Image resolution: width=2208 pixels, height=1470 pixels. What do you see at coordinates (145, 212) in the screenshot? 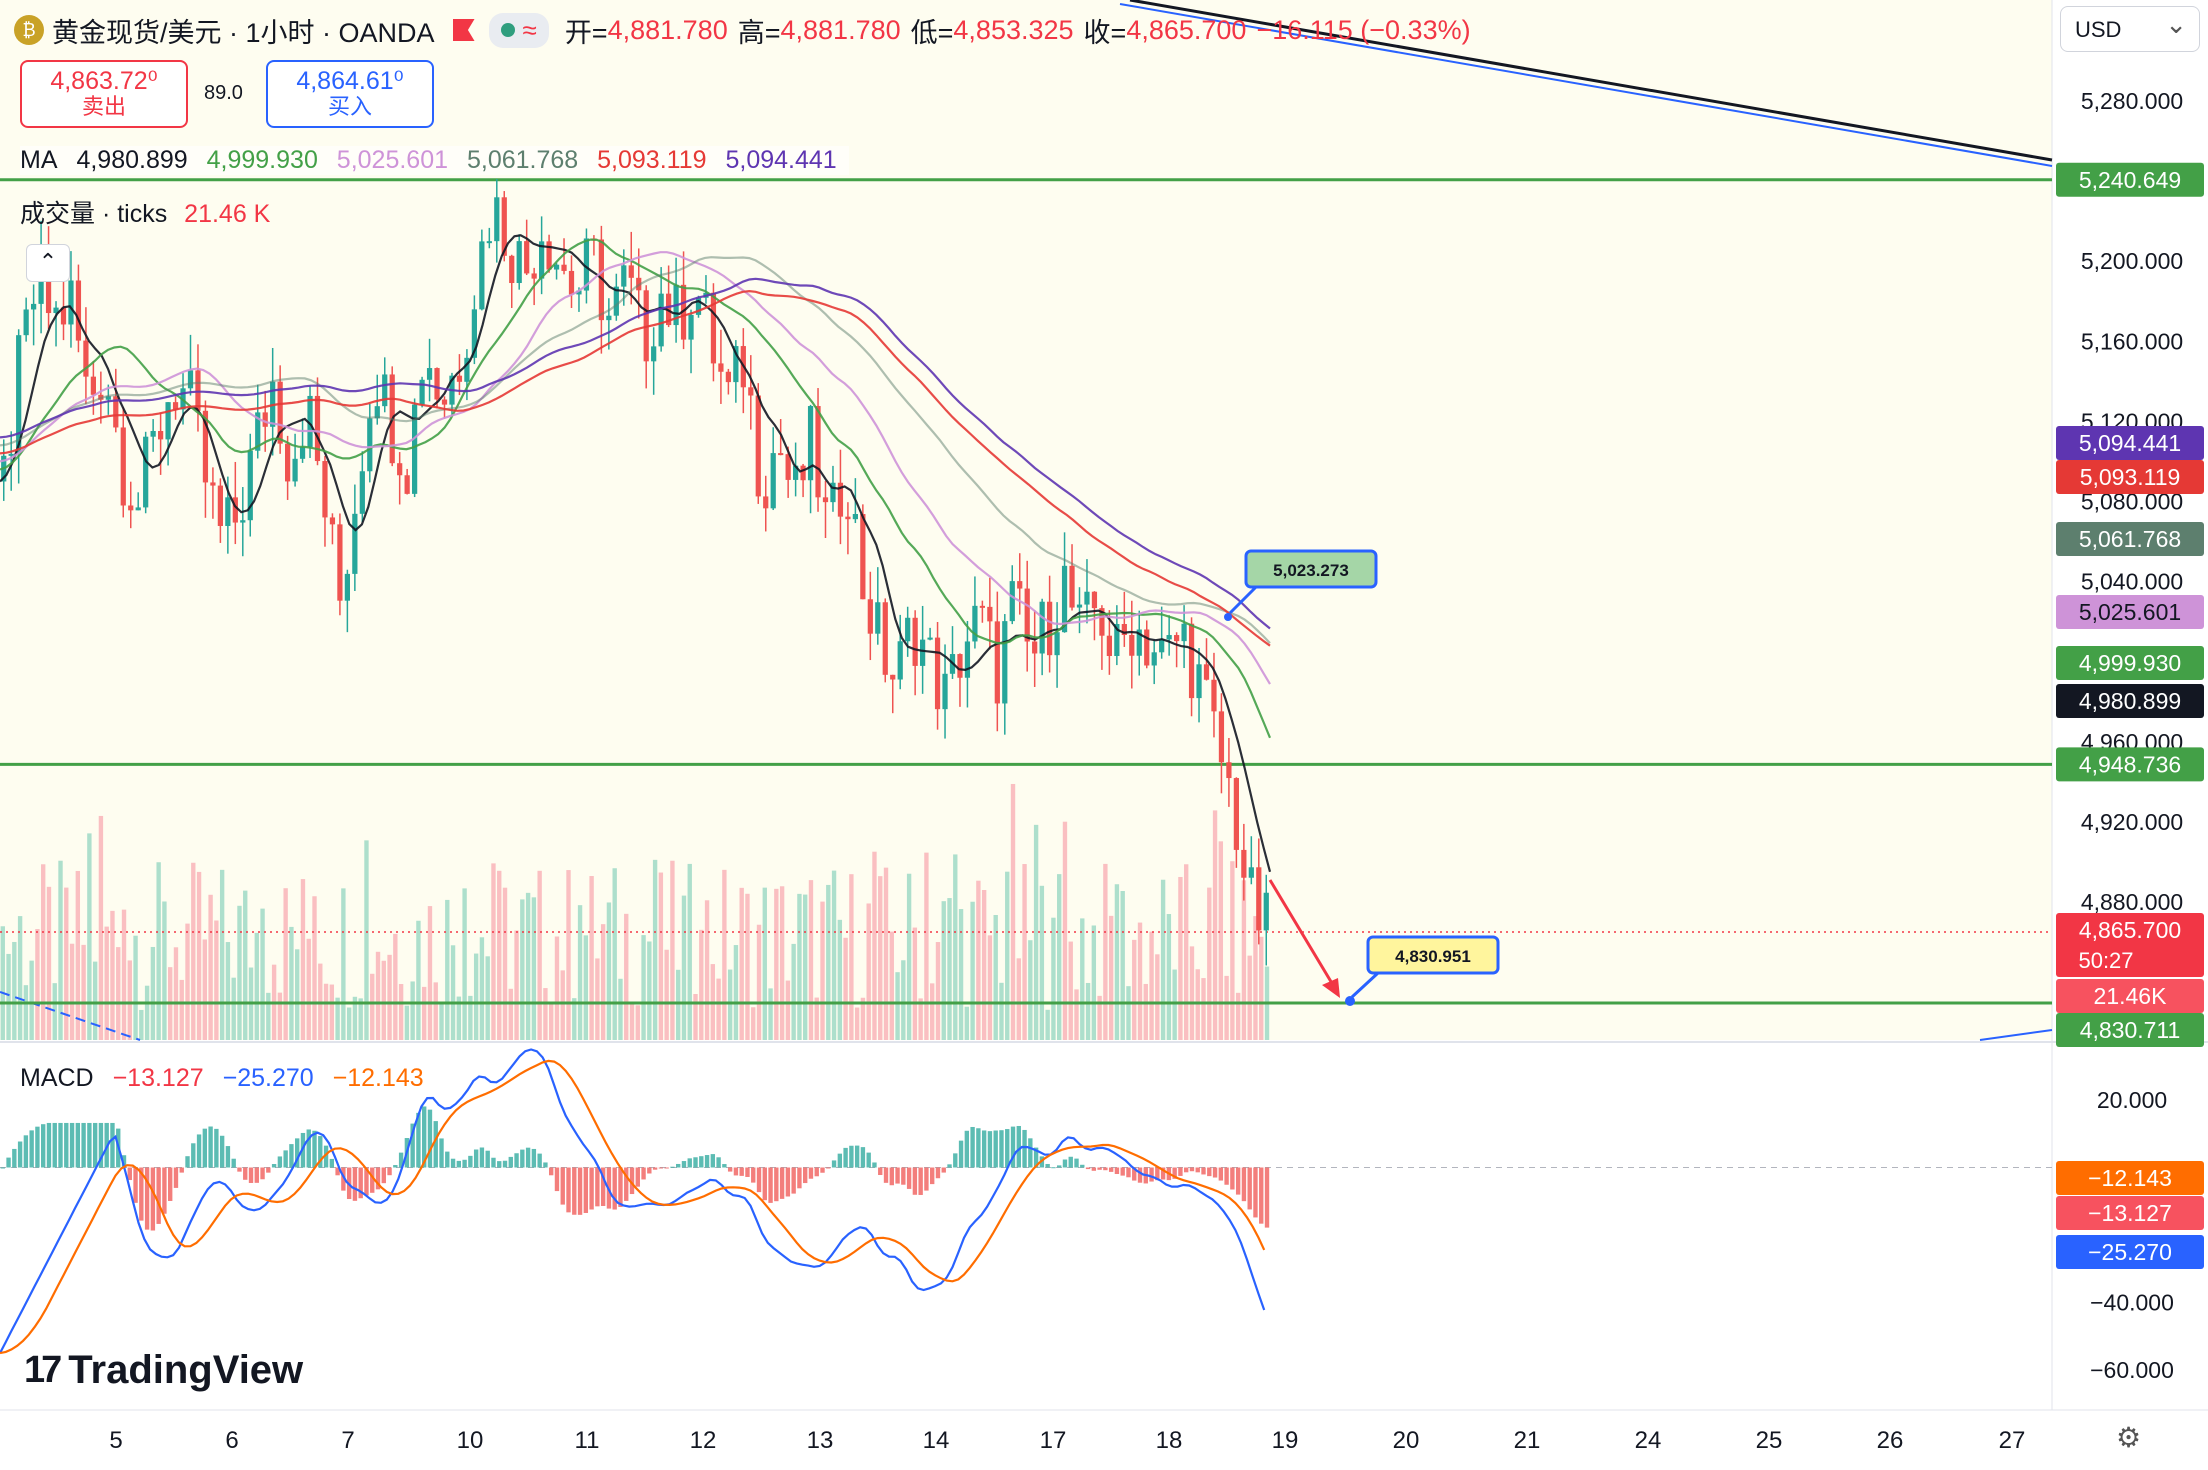
I see `volume-legend: 成交量 · ticks 21.46 K` at bounding box center [145, 212].